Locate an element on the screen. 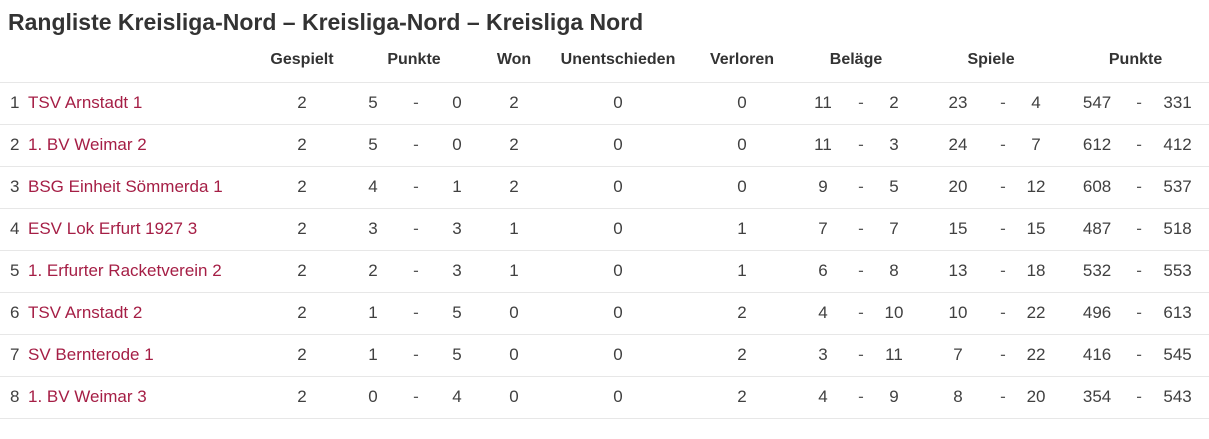 The height and width of the screenshot is (439, 1209). team-link: BSG Einheit Sömmerda 1 is located at coordinates (125, 186).